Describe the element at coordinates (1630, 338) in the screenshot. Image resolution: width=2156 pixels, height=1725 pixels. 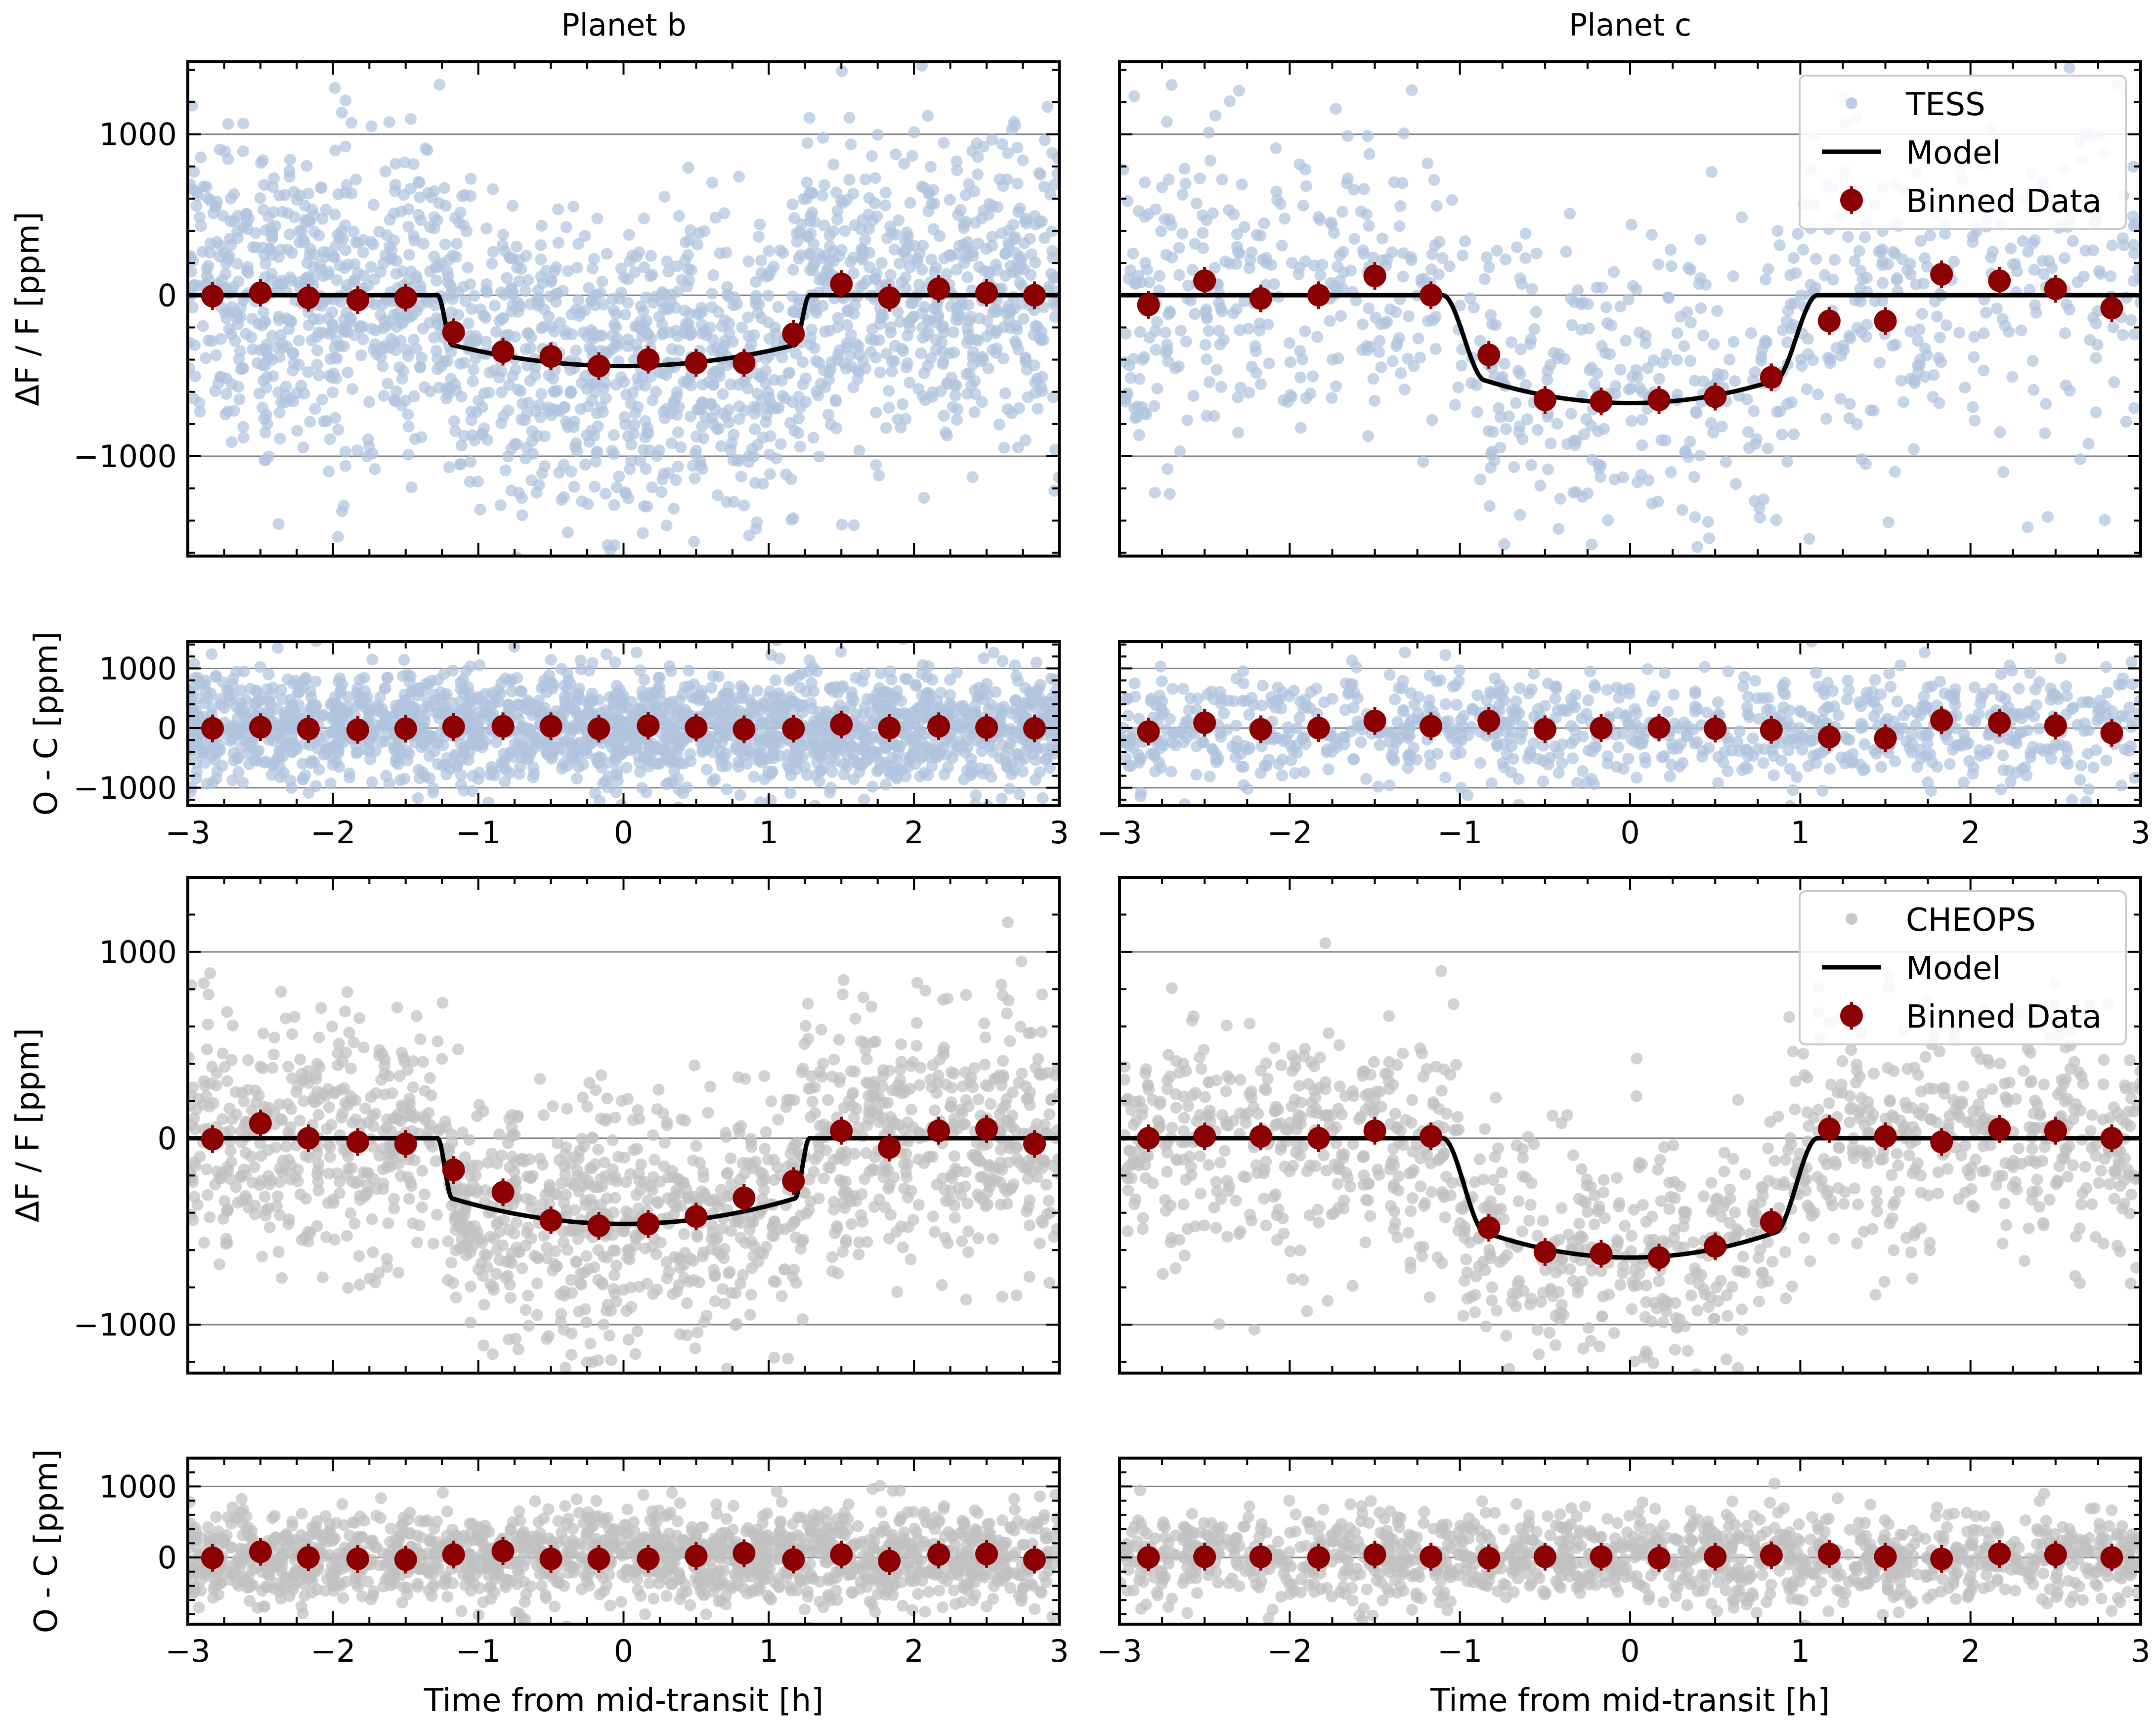
I see `binned-data-points` at that location.